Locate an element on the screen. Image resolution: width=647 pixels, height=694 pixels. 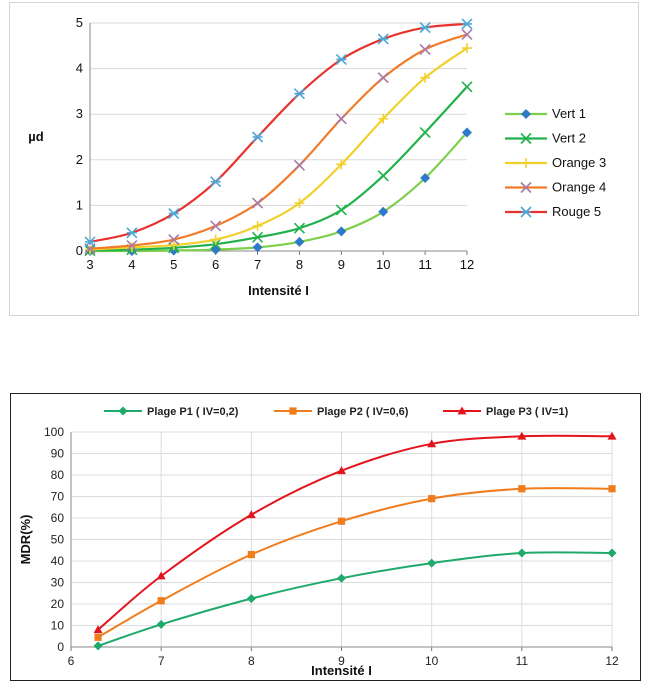
y-tick-label: 80 is located at coordinates (58, 475).